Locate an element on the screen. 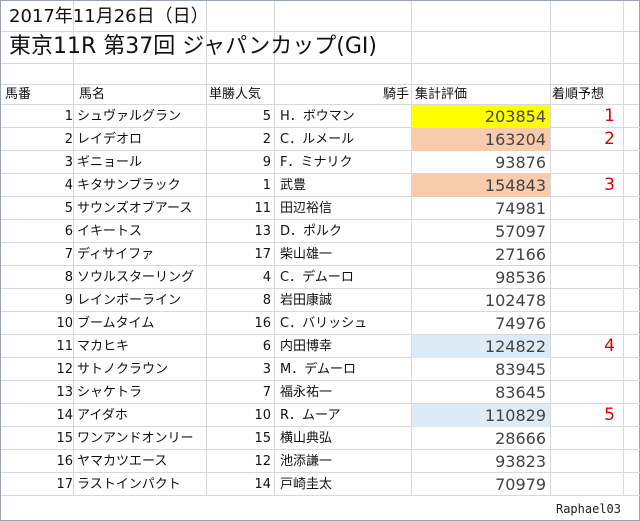  table-row: 14 アイダホ 10 R．ムーア 110829 5 is located at coordinates (320, 415).